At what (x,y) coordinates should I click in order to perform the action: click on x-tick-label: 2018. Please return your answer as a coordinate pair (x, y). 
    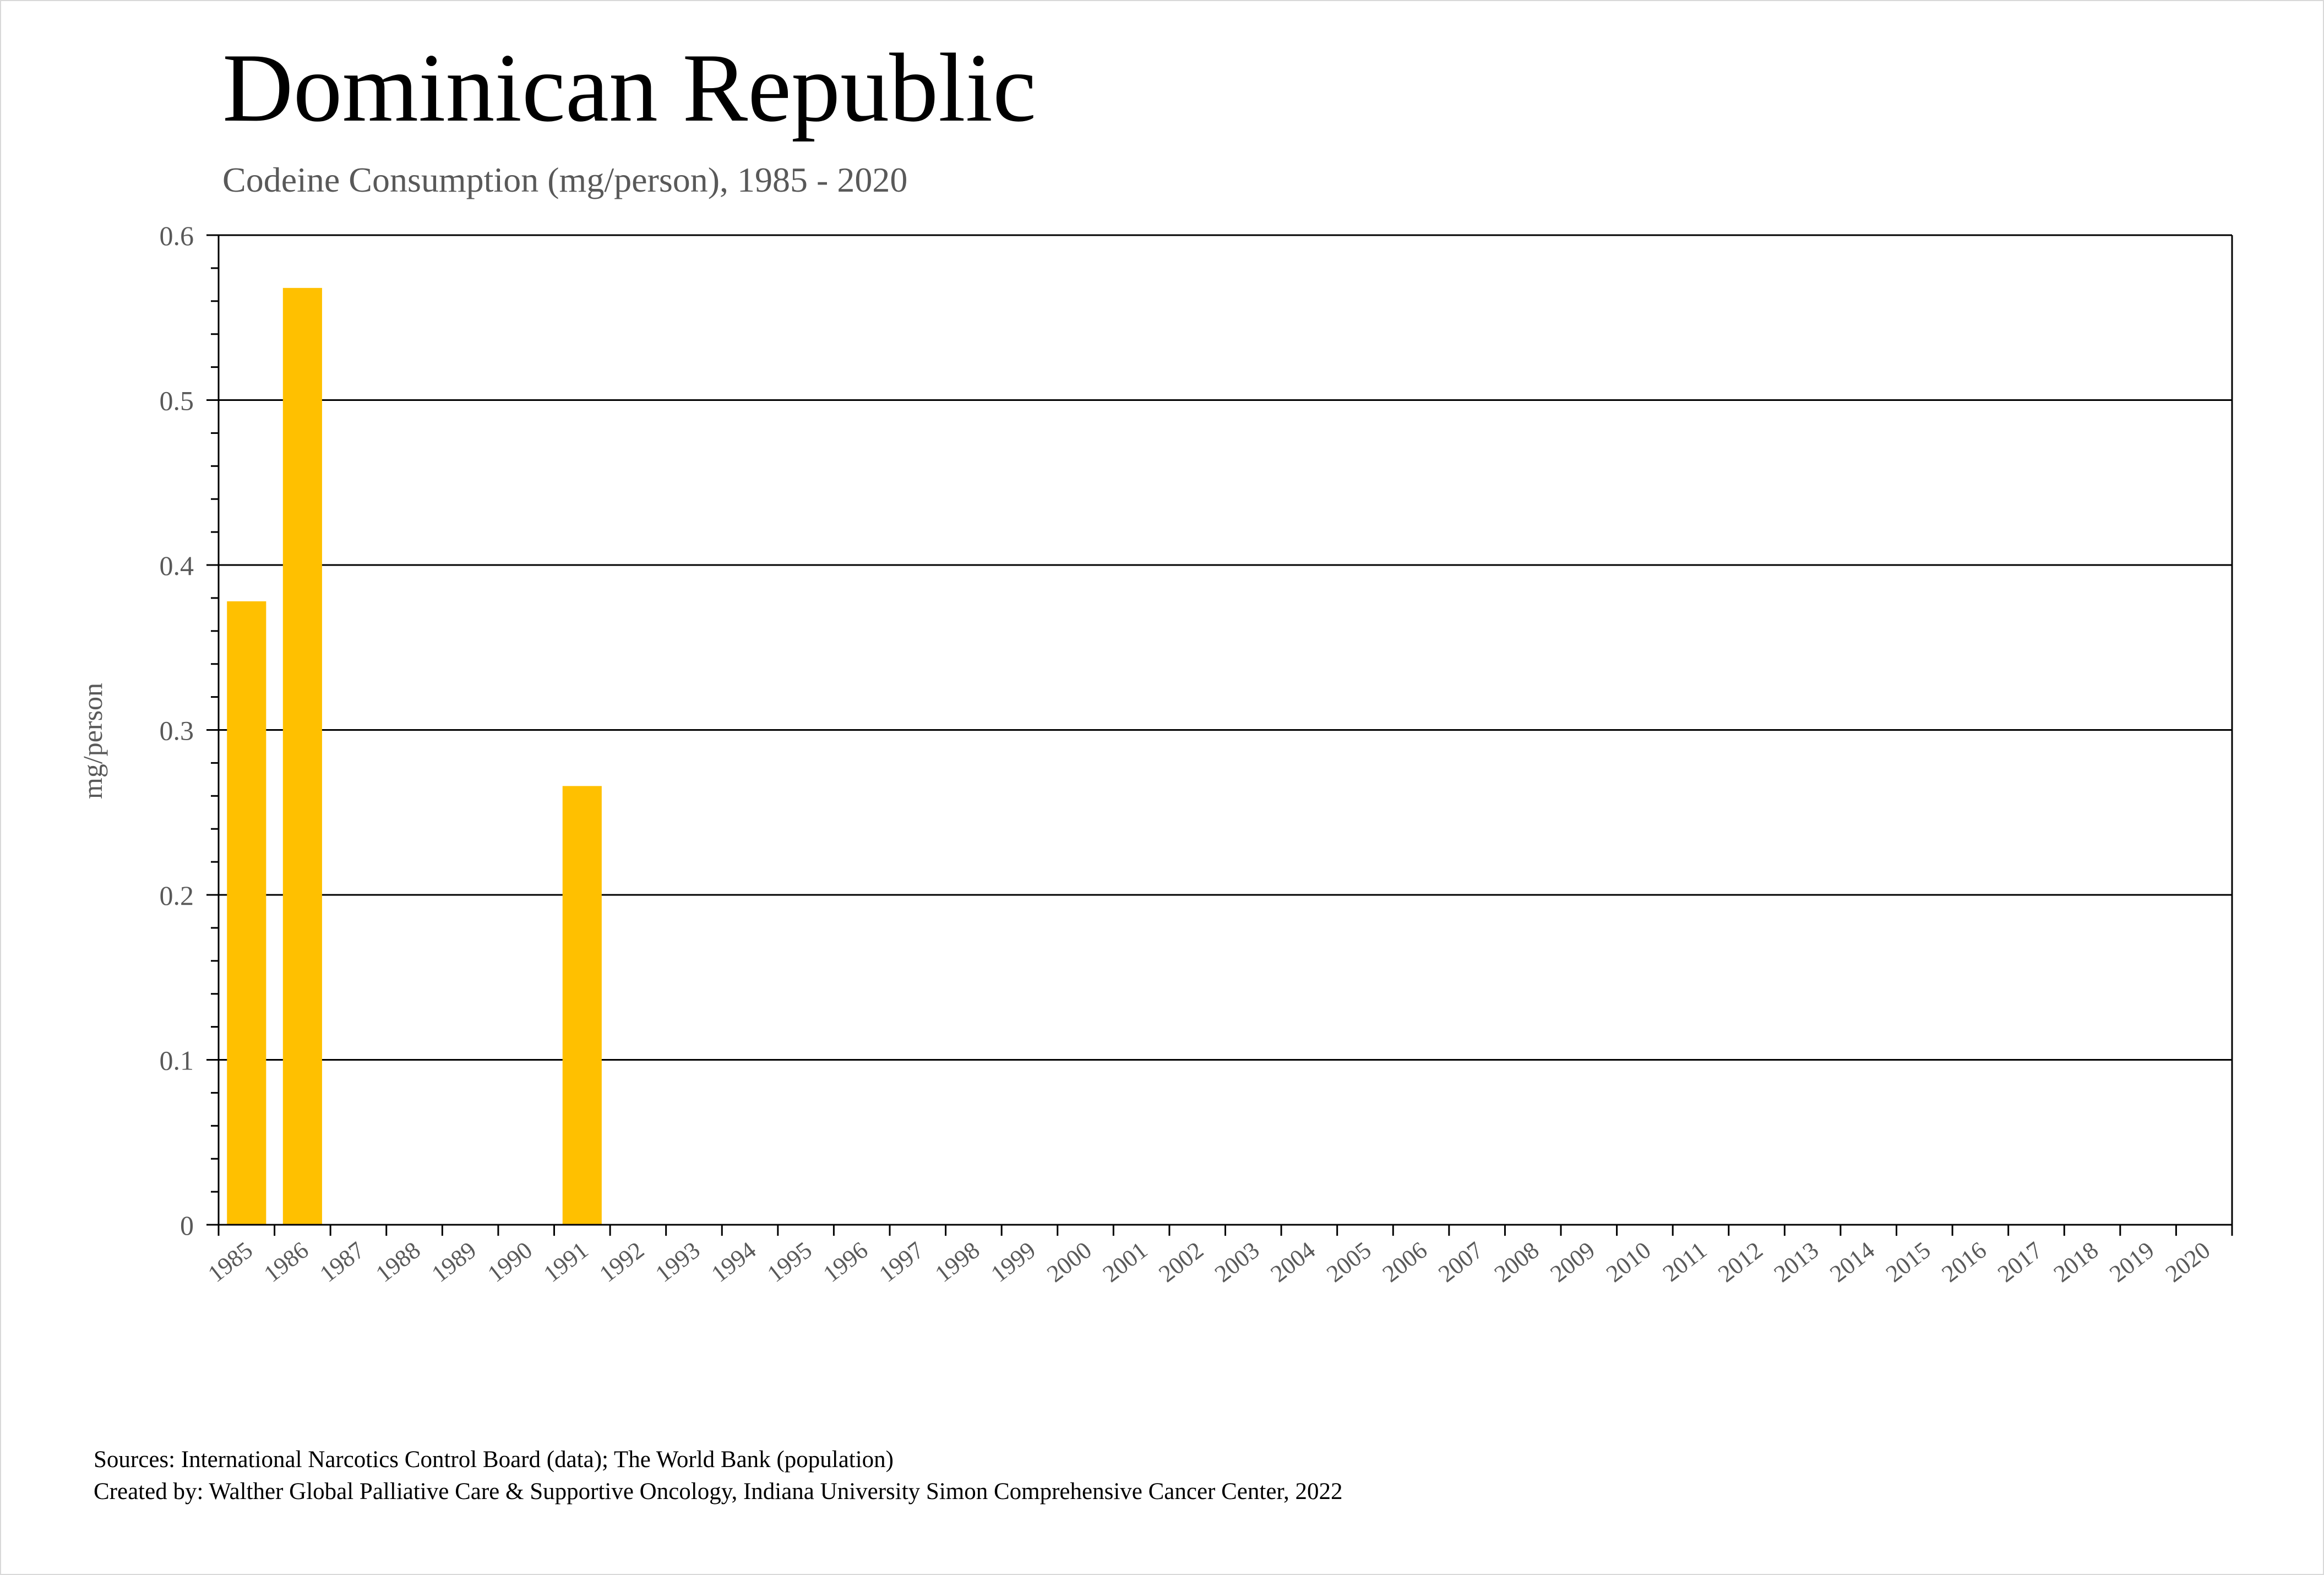
    Looking at the image, I should click on (2076, 1262).